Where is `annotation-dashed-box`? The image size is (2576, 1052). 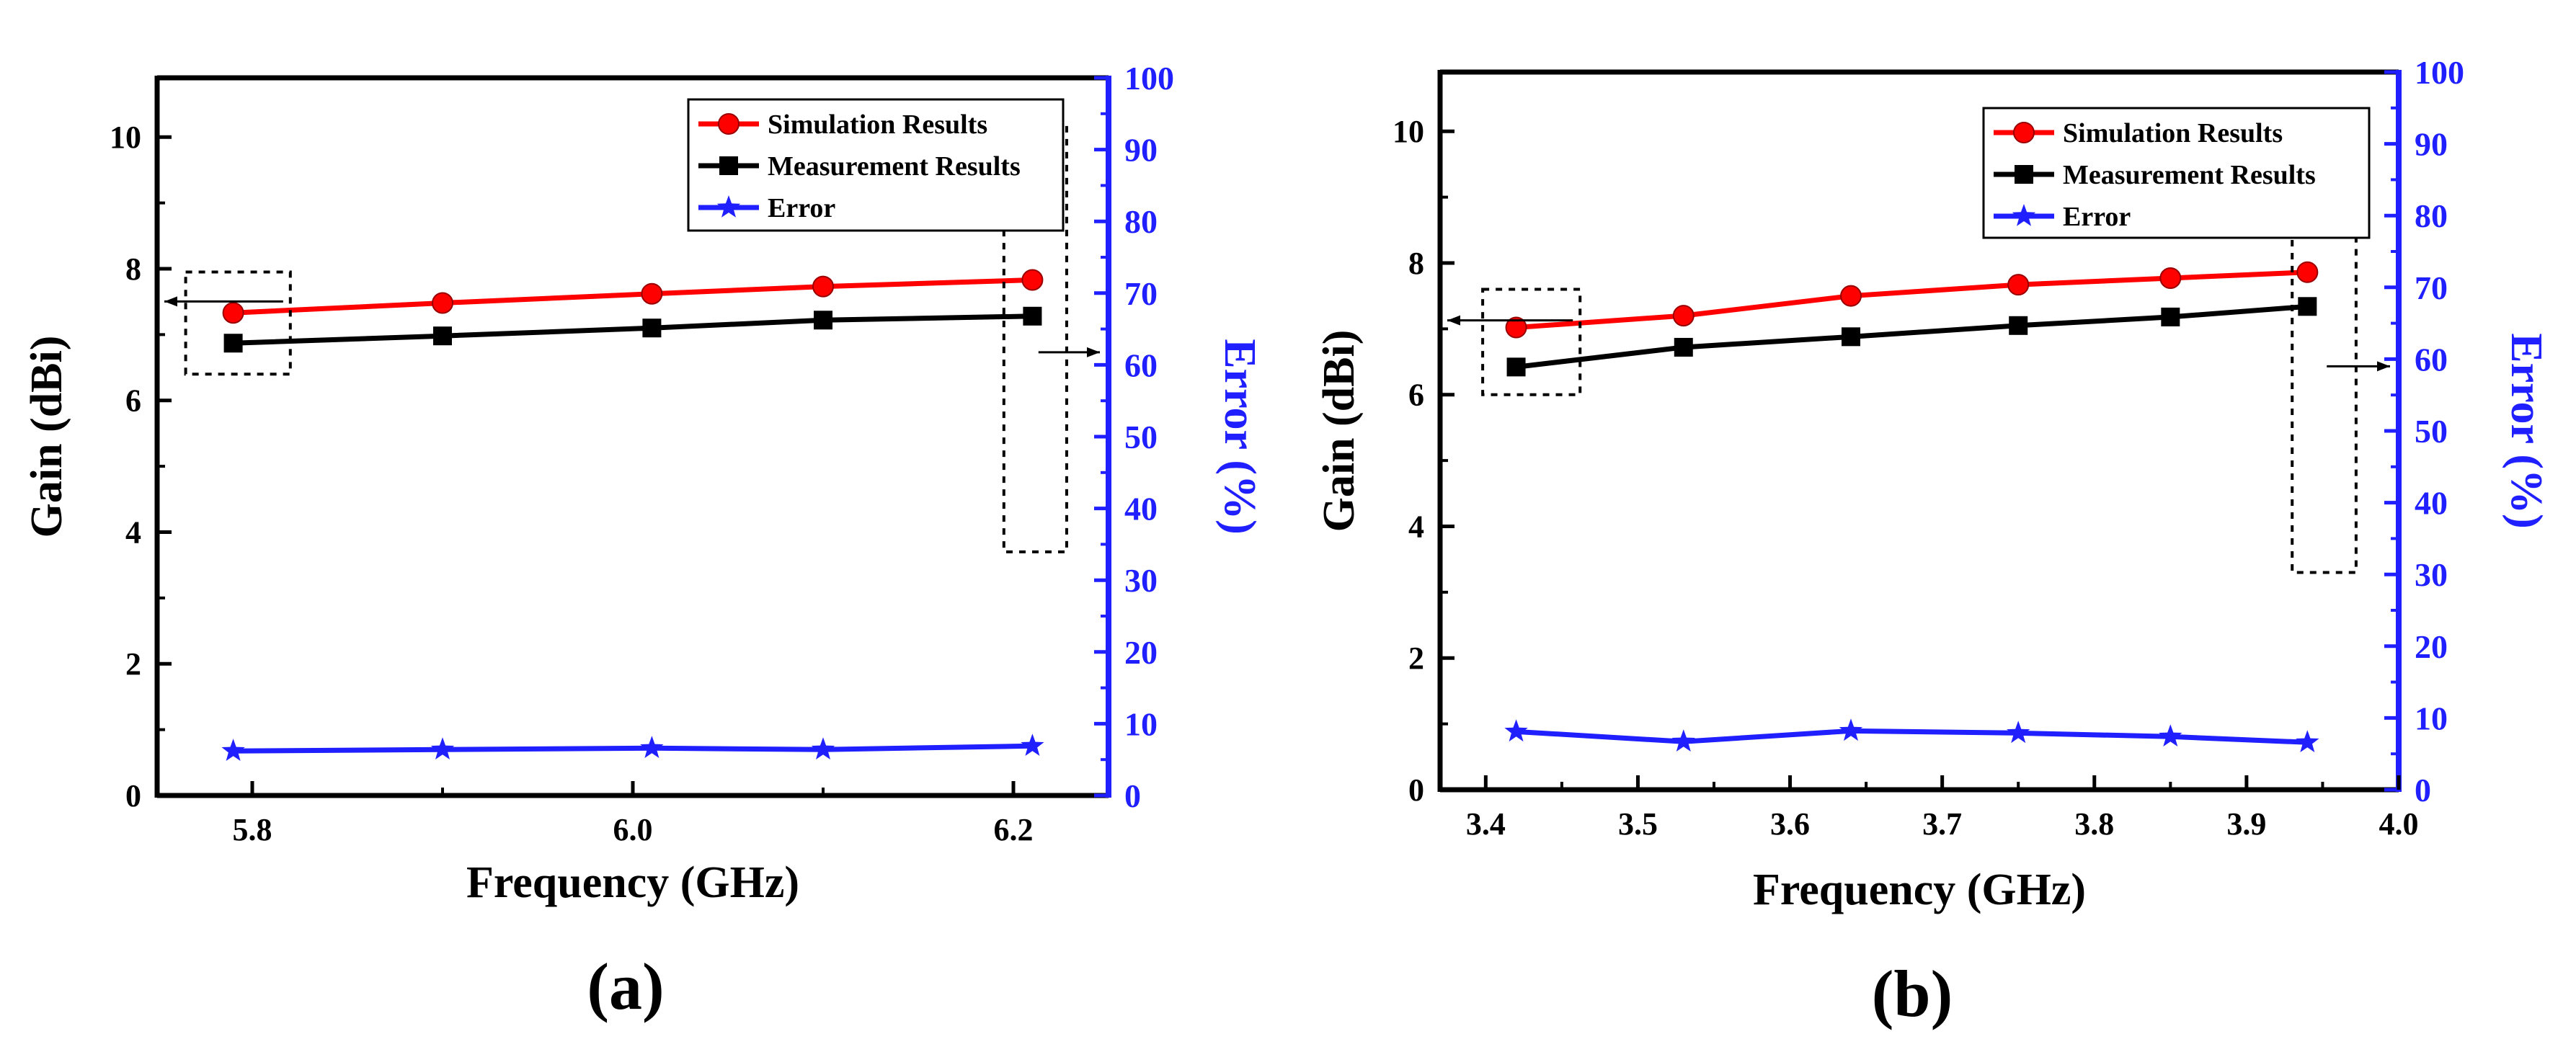
annotation-dashed-box is located at coordinates (1531, 341).